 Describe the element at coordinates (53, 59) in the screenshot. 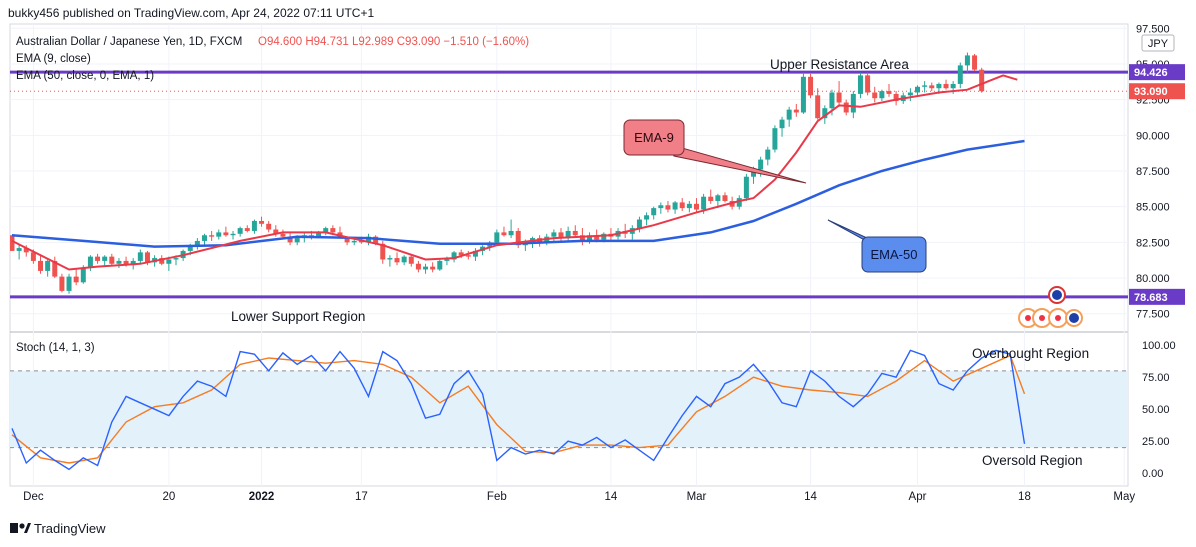

I see `ema9-legend: EMA (9, close)` at that location.